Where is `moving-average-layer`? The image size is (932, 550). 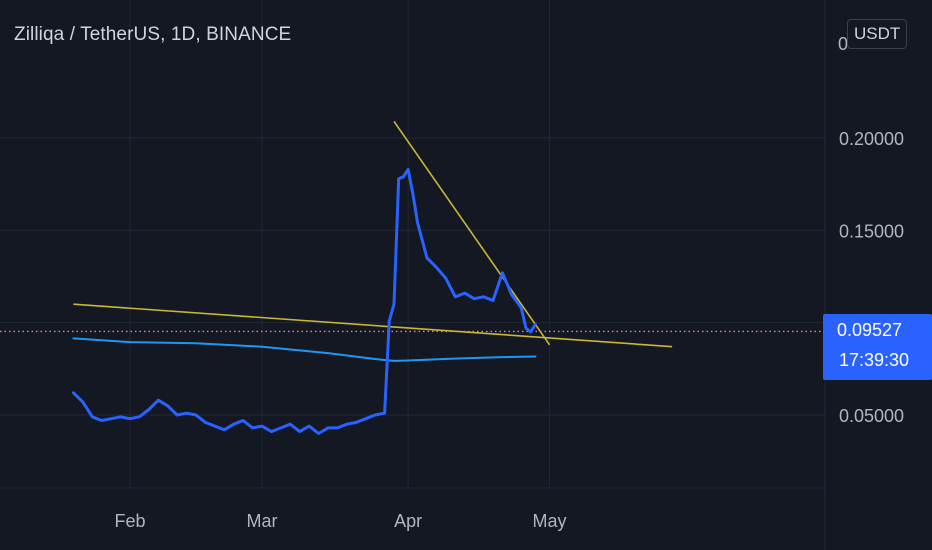
moving-average-layer is located at coordinates (304, 349).